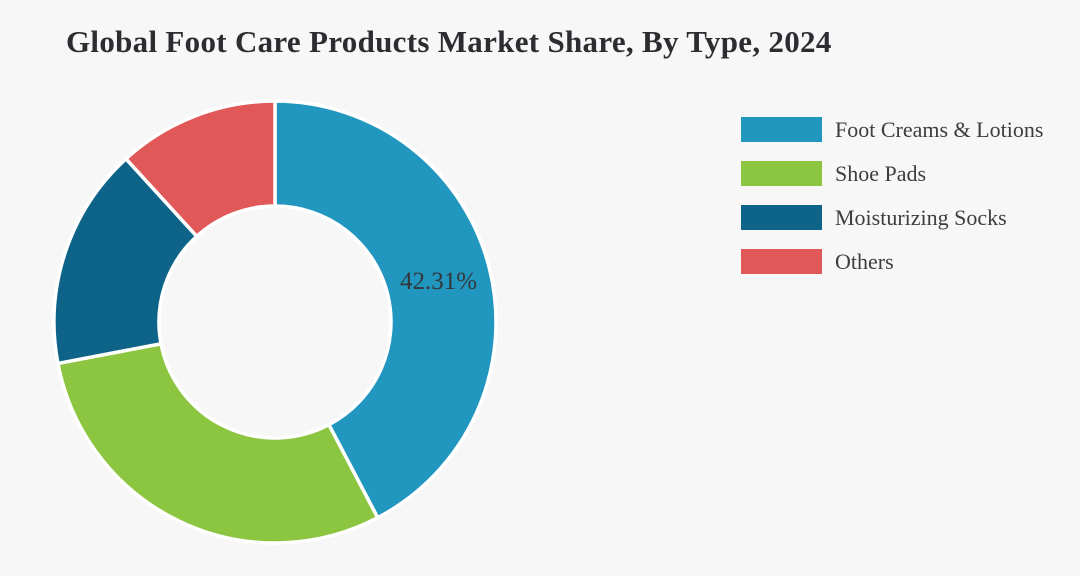 This screenshot has height=576, width=1080. I want to click on slice-data-label: 42.31%, so click(438, 281).